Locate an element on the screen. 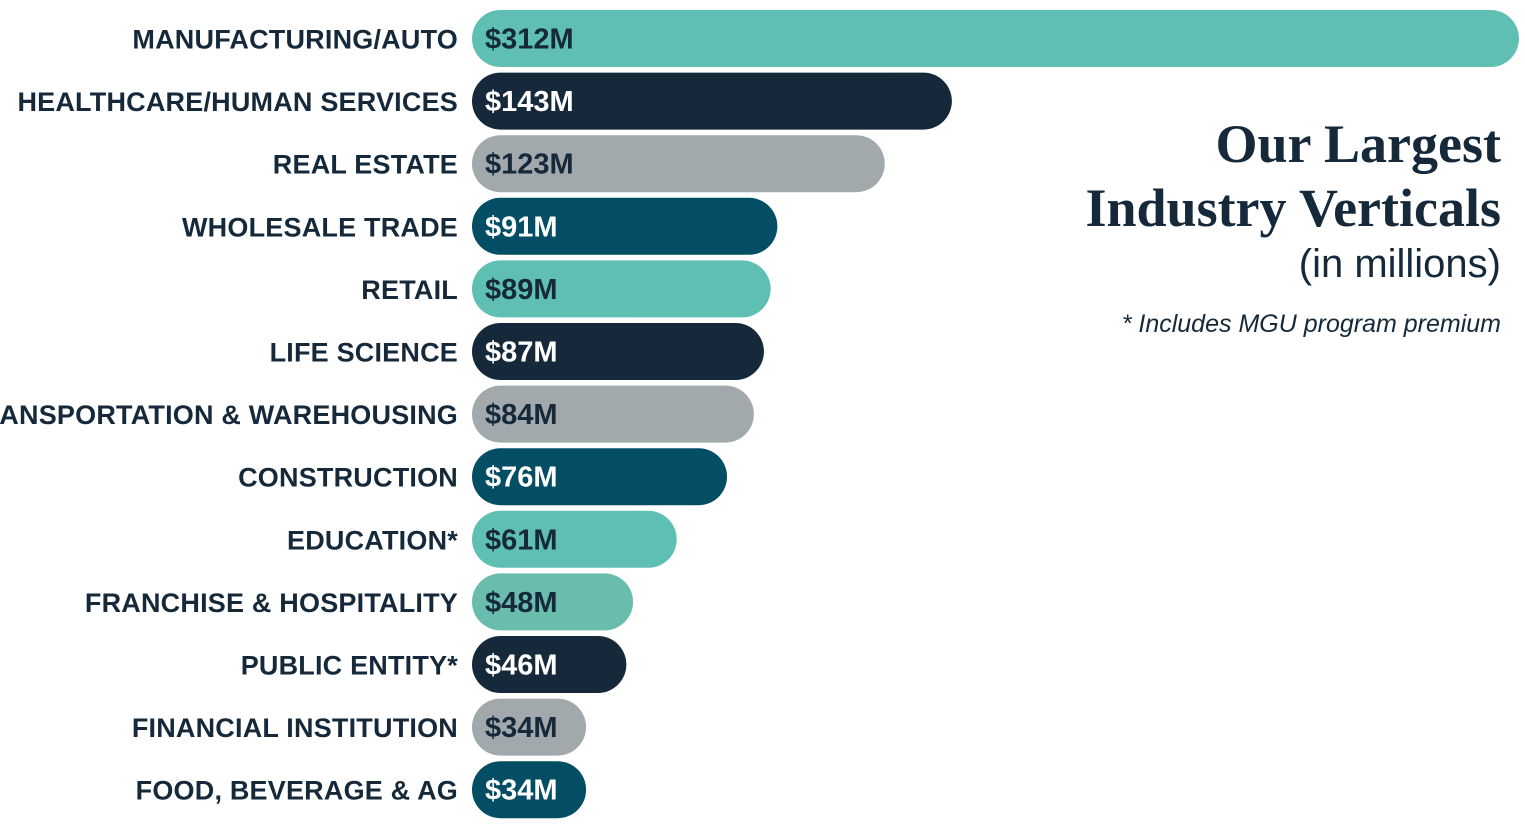  chart-title-line-1: Our Largest is located at coordinates (1358, 144).